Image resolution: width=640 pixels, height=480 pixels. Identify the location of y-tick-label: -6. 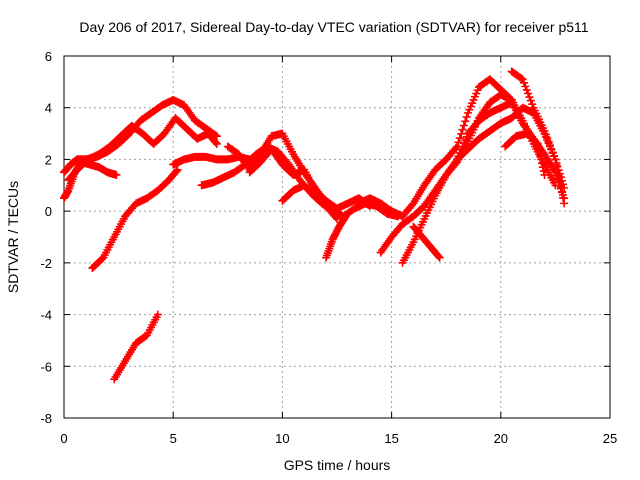
(46, 366).